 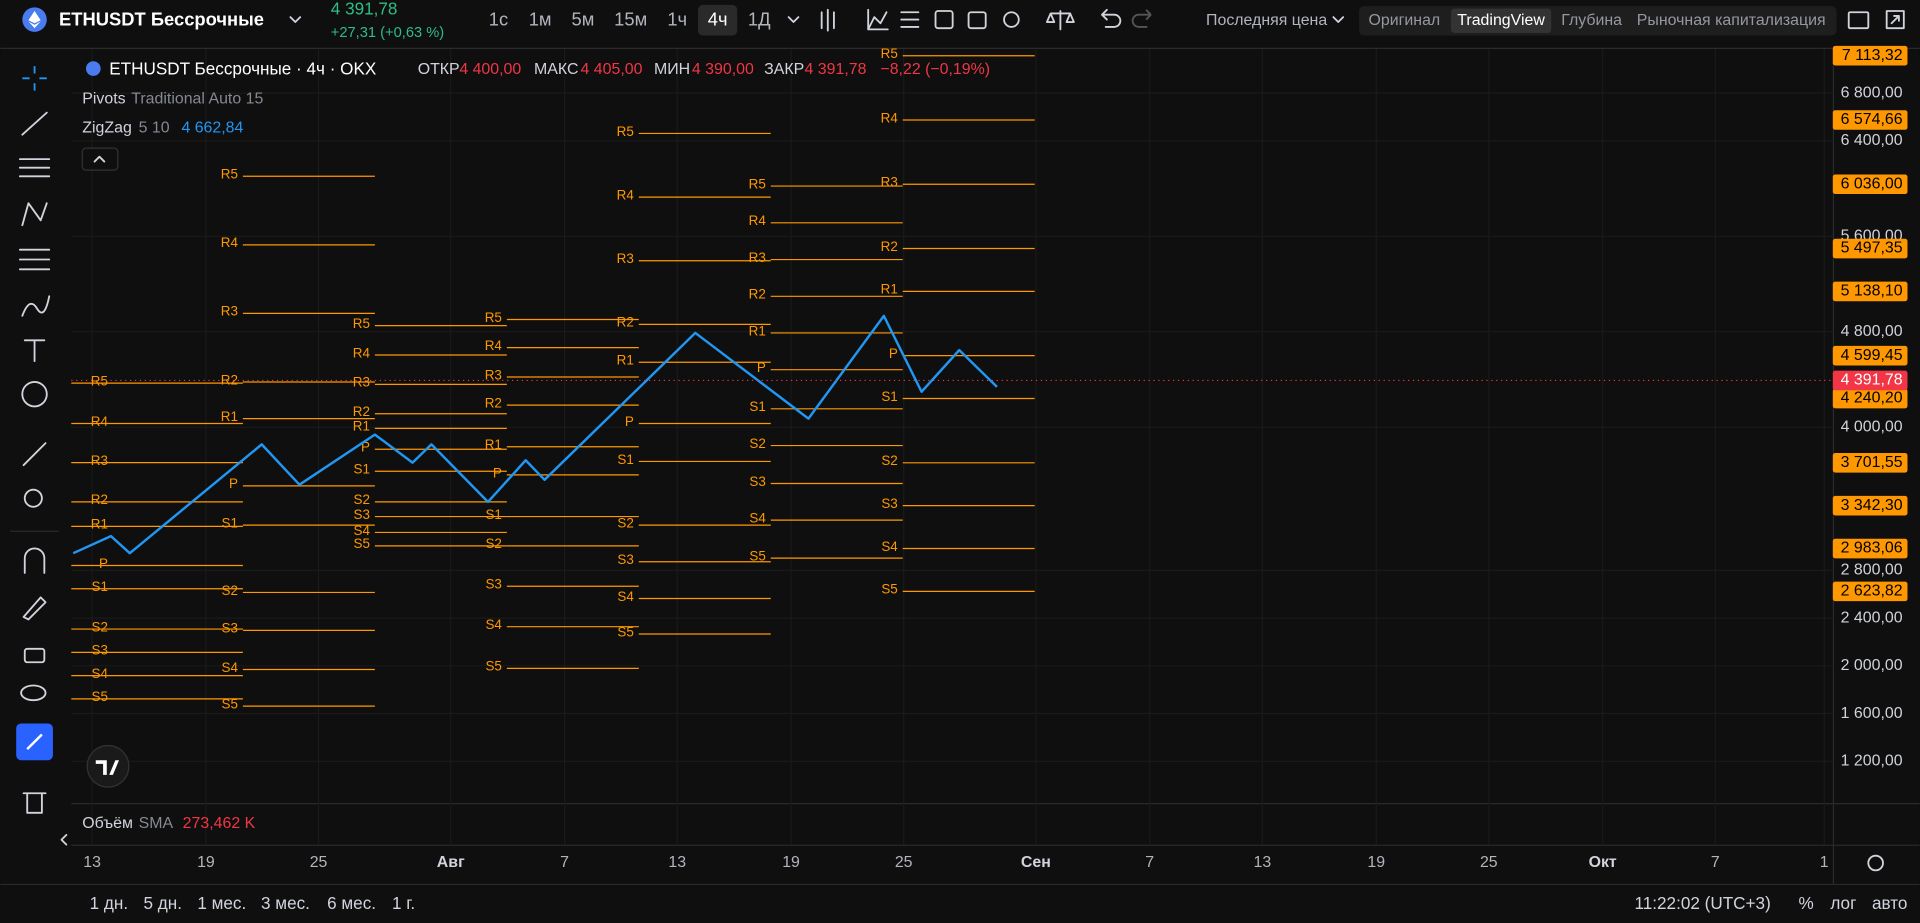 I want to click on redo-icon, so click(x=1141, y=18).